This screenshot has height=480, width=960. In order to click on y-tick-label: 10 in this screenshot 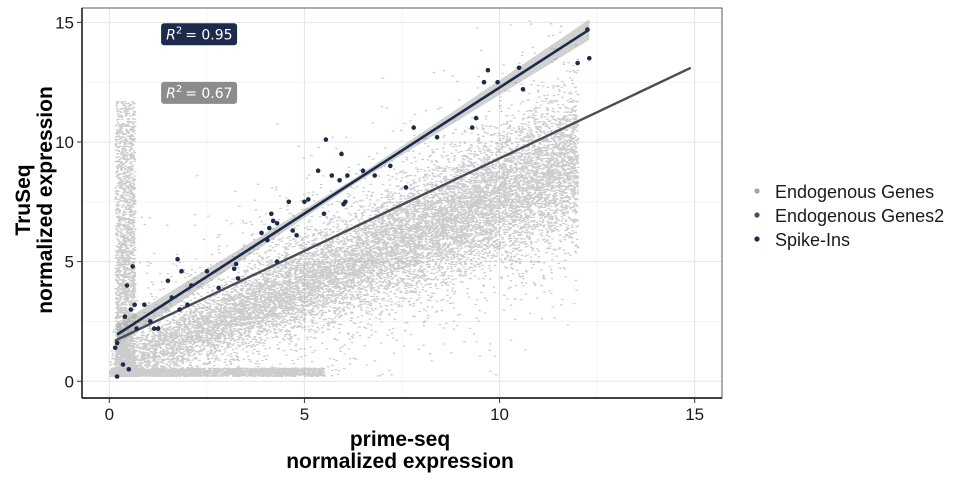, I will do `click(64, 142)`.